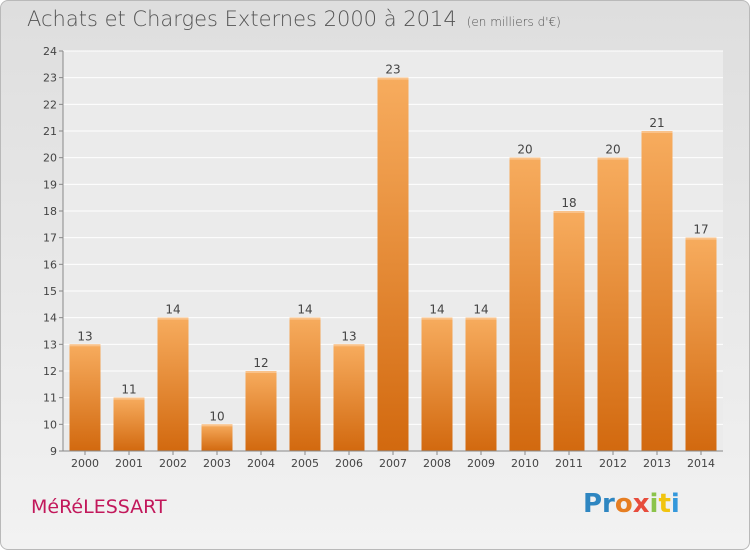 The image size is (750, 550). Describe the element at coordinates (50, 398) in the screenshot. I see `y-tick-label: 11` at that location.